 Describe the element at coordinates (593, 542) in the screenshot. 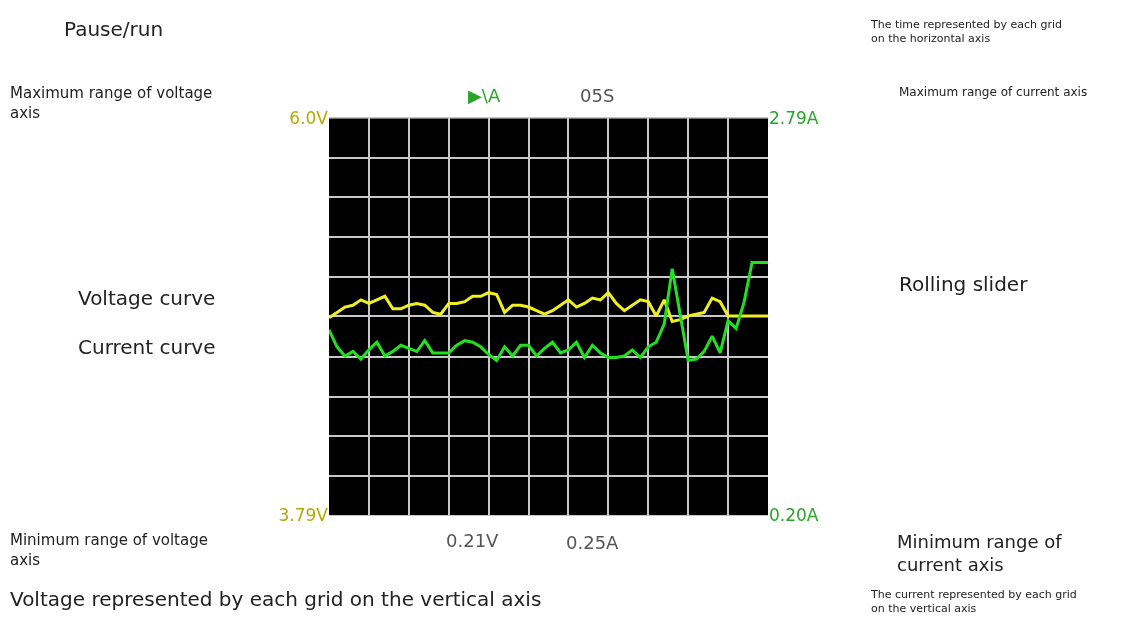

I see `text: 0.25A` at that location.